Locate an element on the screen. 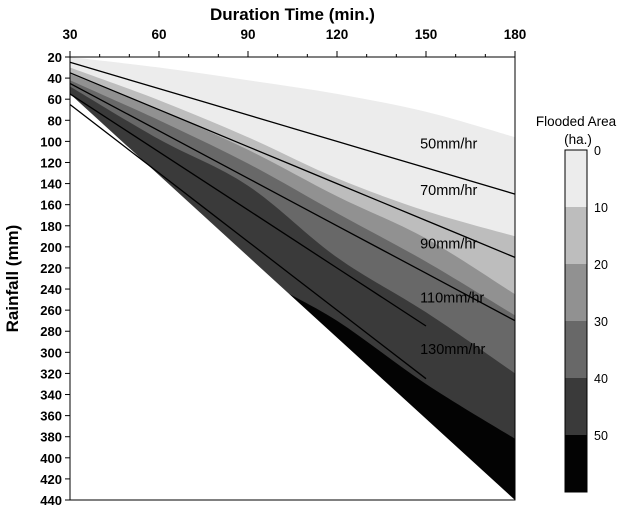  line-label: 90mm/hr is located at coordinates (448, 245).